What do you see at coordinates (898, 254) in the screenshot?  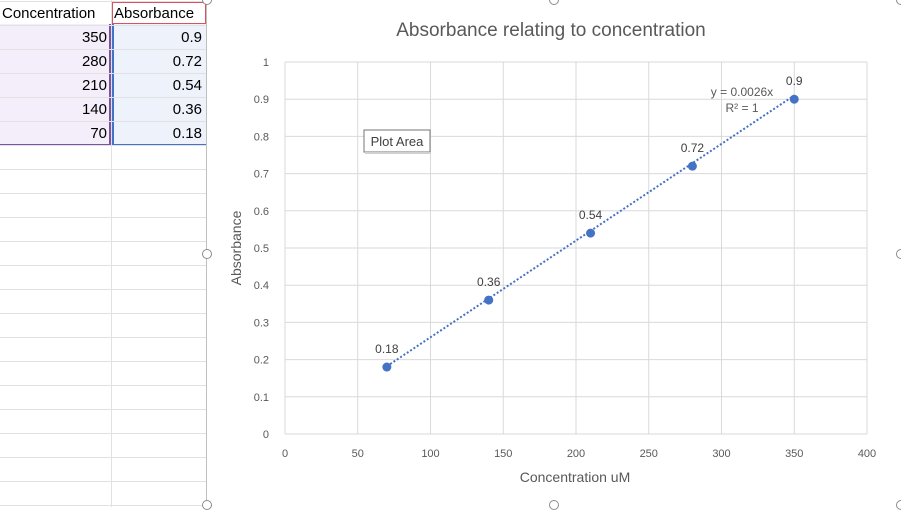 I see `resize-handle-right` at bounding box center [898, 254].